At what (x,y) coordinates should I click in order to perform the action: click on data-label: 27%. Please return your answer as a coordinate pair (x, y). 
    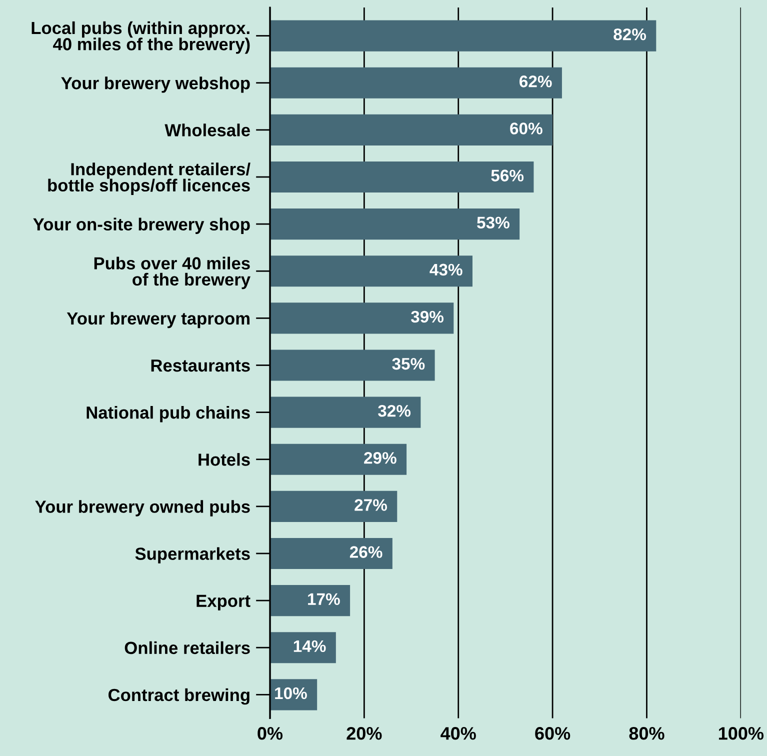
    Looking at the image, I should click on (370, 505).